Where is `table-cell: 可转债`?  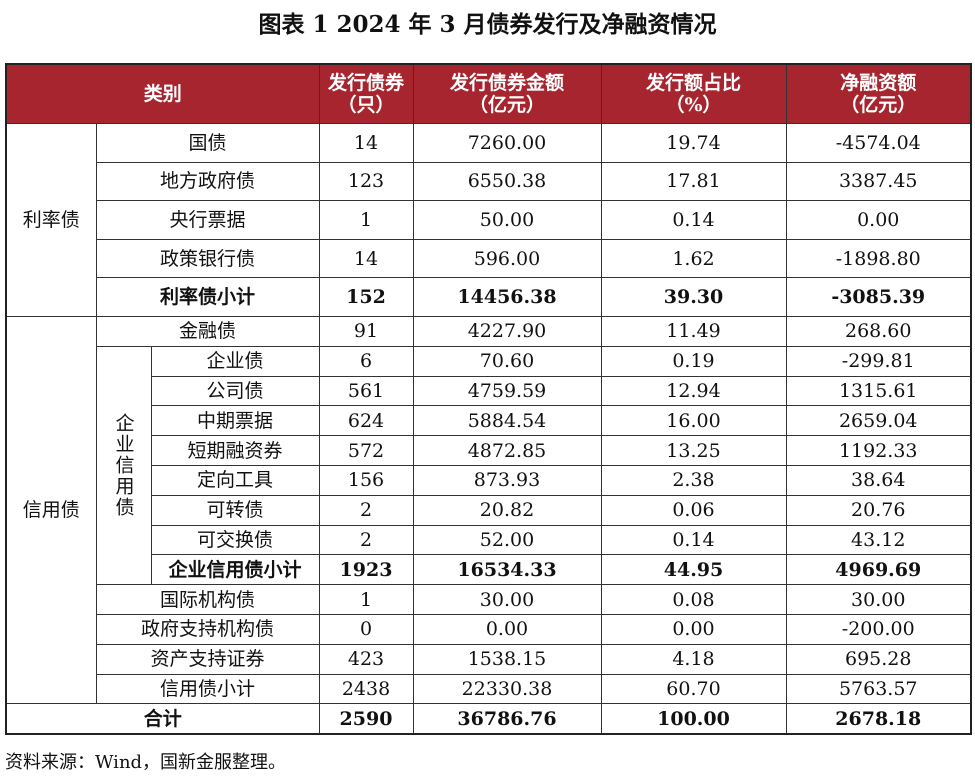
table-cell: 可转债 is located at coordinates (235, 510).